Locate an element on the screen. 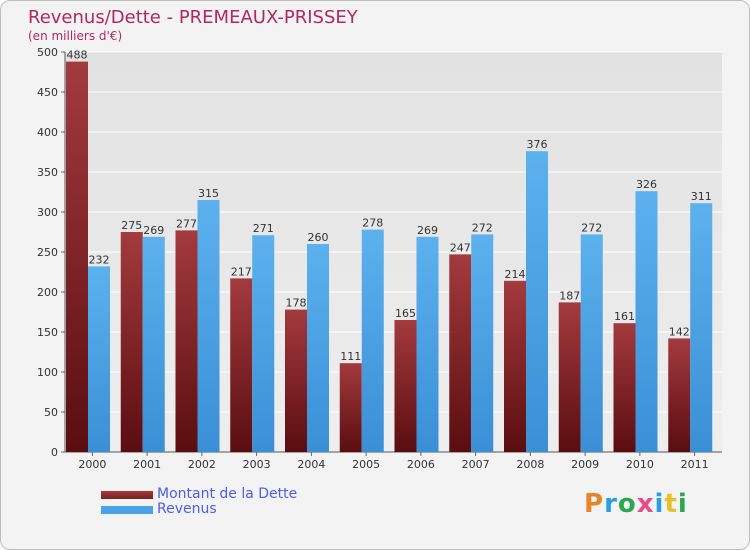 The height and width of the screenshot is (550, 750). y-tick-label: 150 is located at coordinates (47, 332).